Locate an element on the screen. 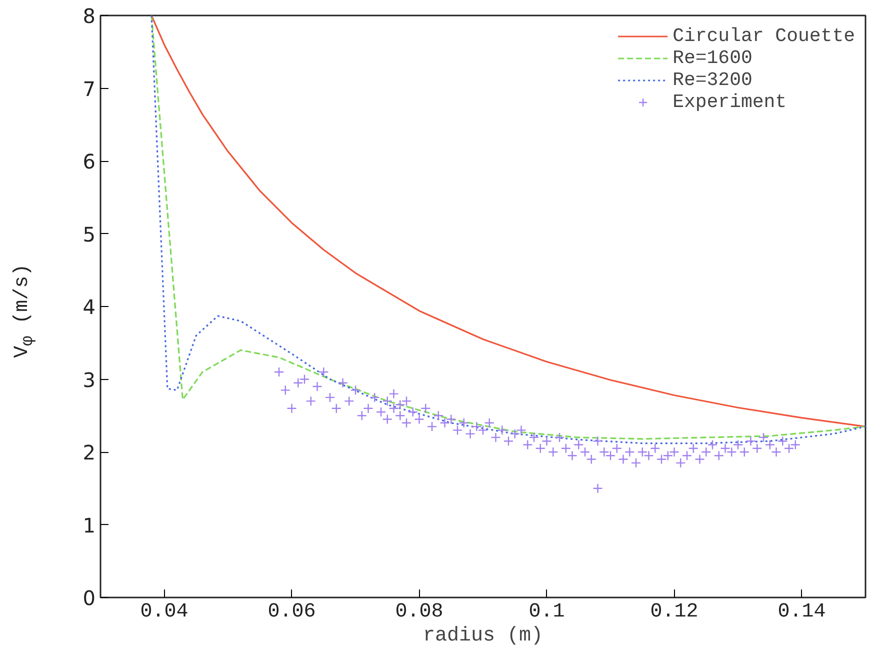 The height and width of the screenshot is (657, 882). y-tick-label: 0 is located at coordinates (89, 598).